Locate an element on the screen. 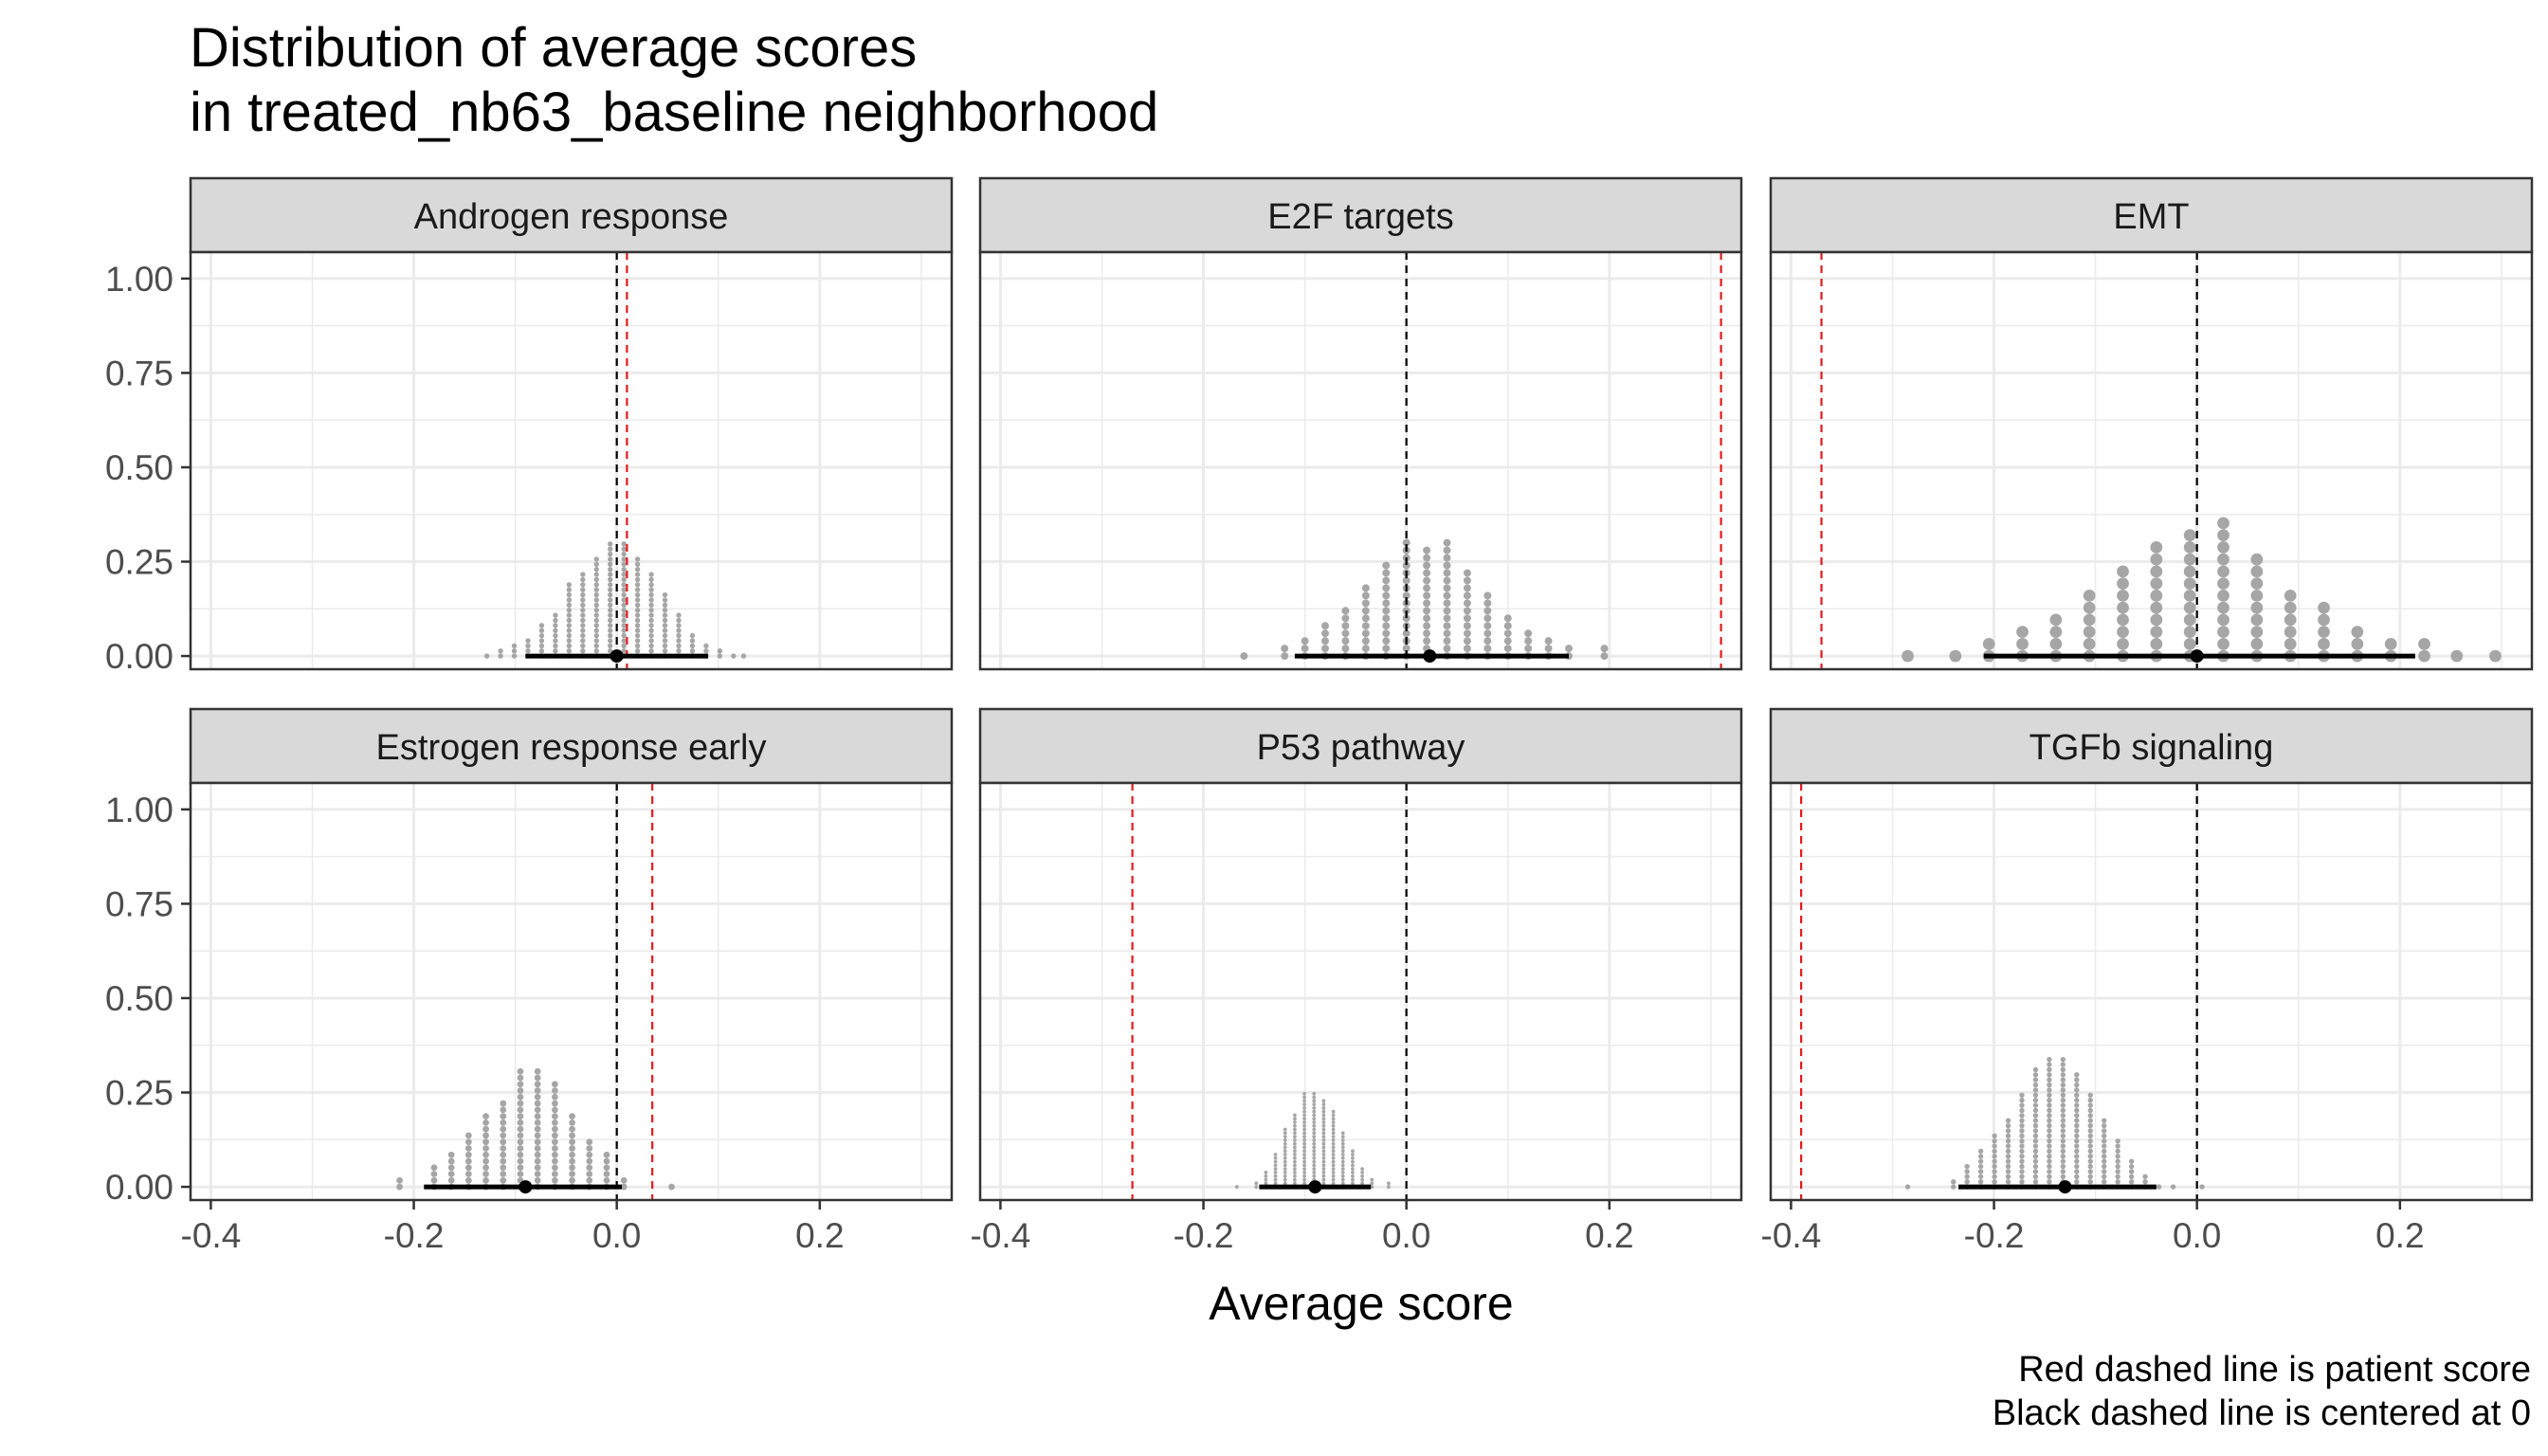  y-tick-label: 0.25 is located at coordinates (139, 562).